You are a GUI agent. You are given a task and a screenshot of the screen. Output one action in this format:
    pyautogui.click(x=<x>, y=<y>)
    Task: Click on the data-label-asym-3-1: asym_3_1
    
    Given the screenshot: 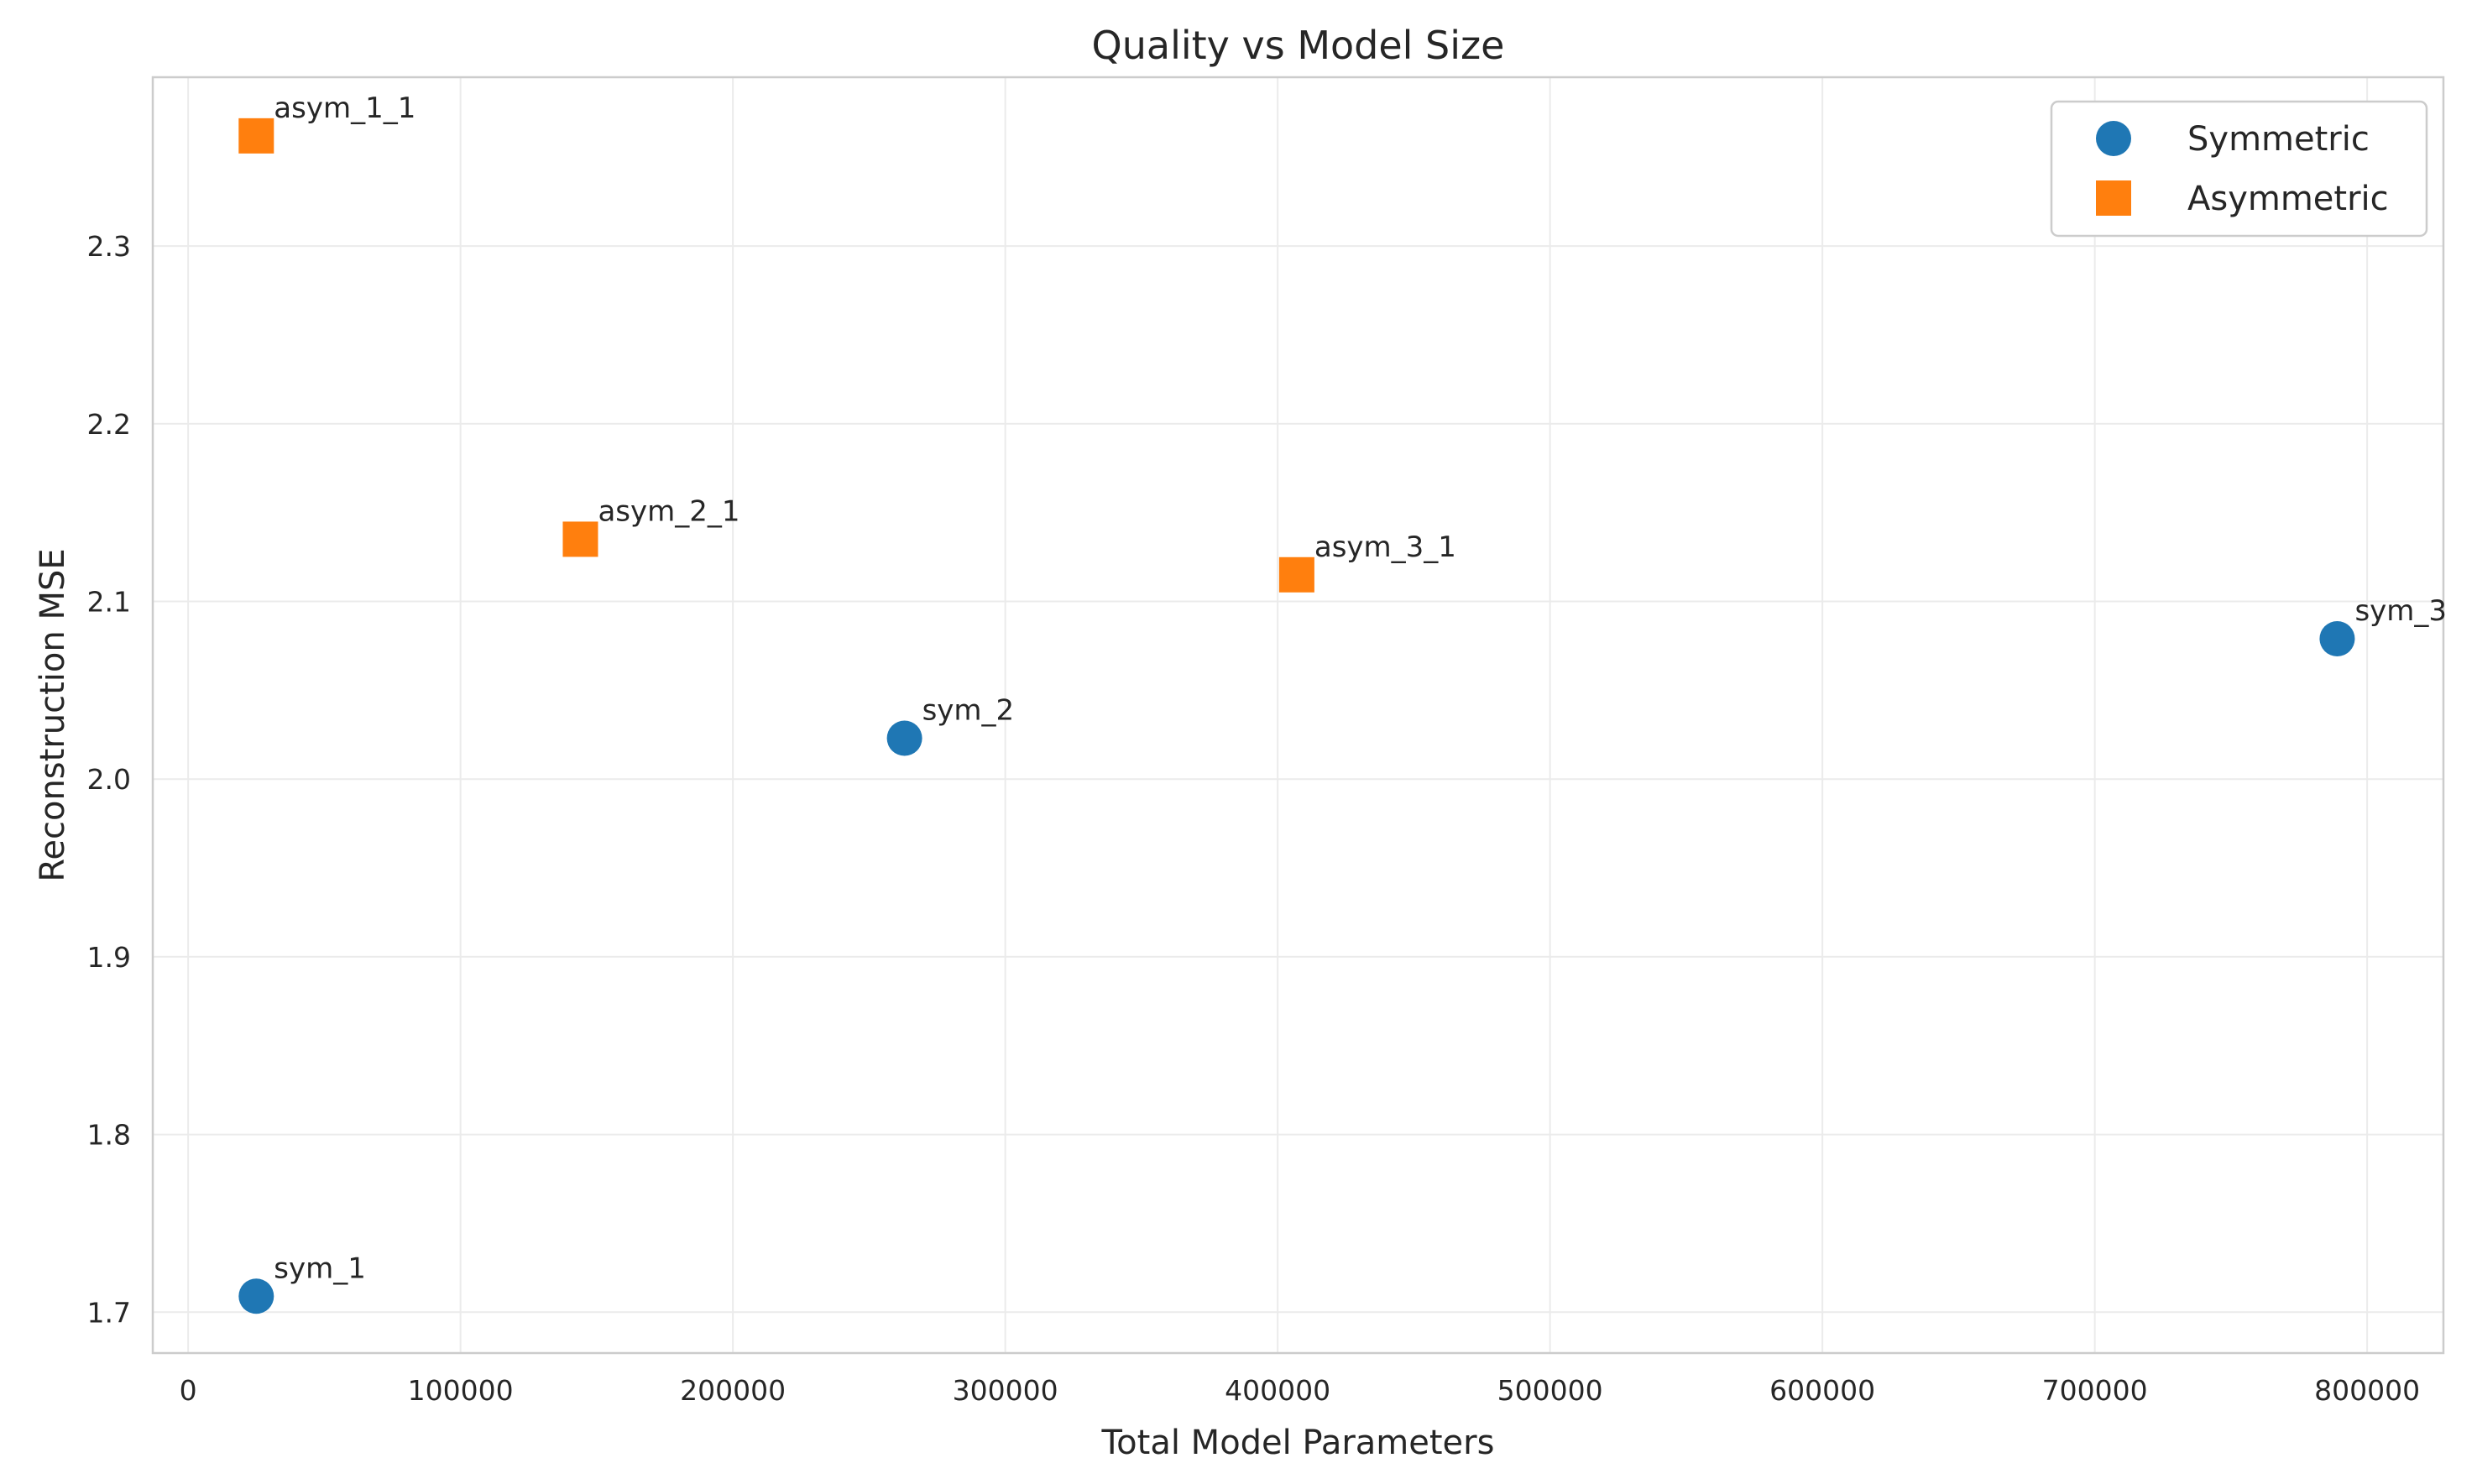 What is the action you would take?
    pyautogui.click(x=1385, y=547)
    